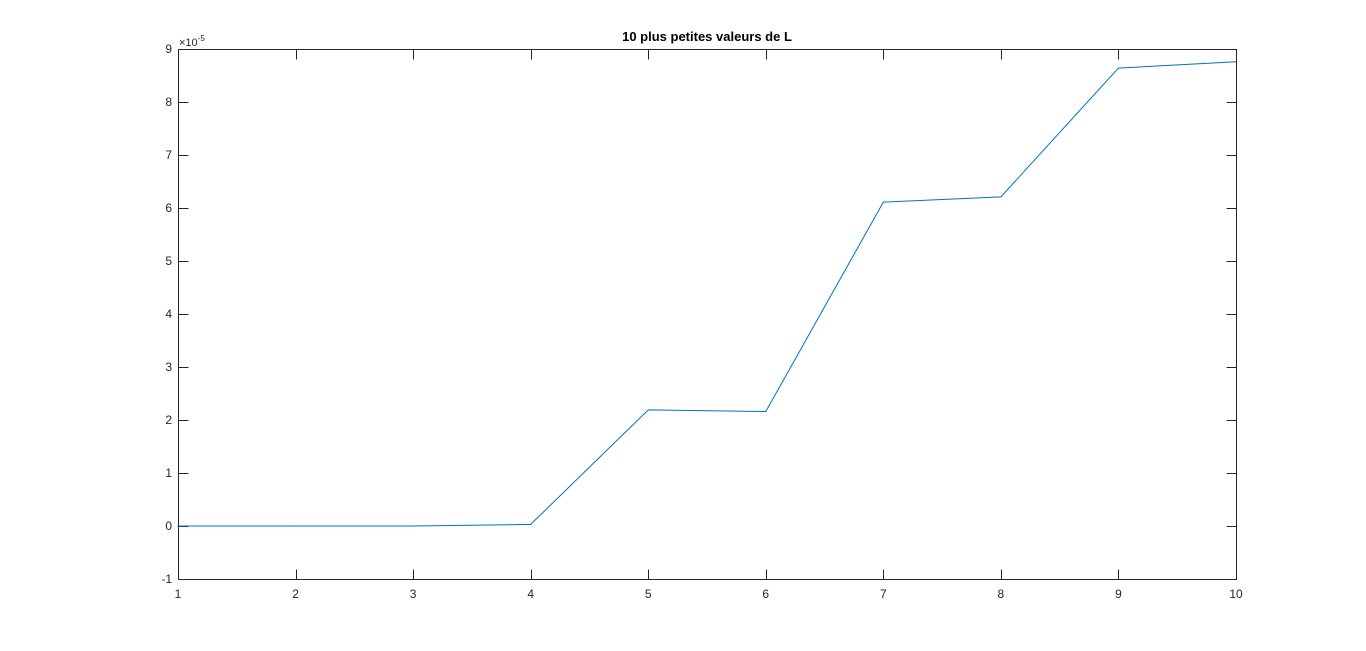 This screenshot has height=651, width=1366. Describe the element at coordinates (168, 473) in the screenshot. I see `y-tick-label: 1` at that location.